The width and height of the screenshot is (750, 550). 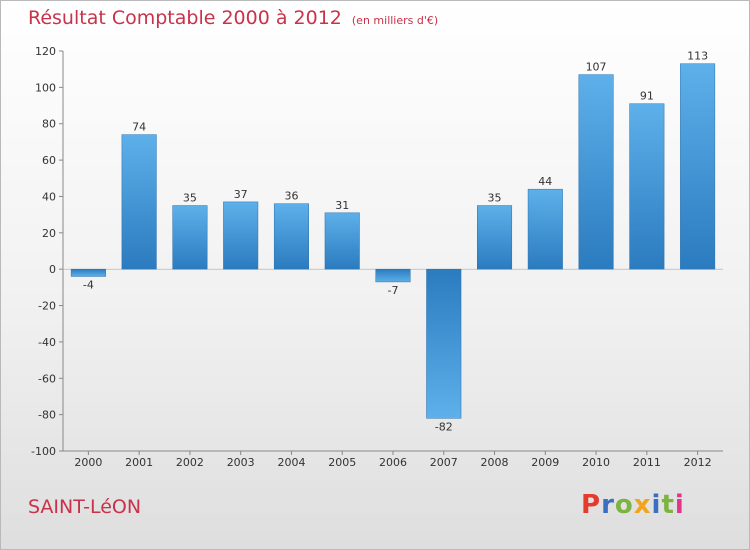 What do you see at coordinates (47, 306) in the screenshot?
I see `y-tick-label: -20` at bounding box center [47, 306].